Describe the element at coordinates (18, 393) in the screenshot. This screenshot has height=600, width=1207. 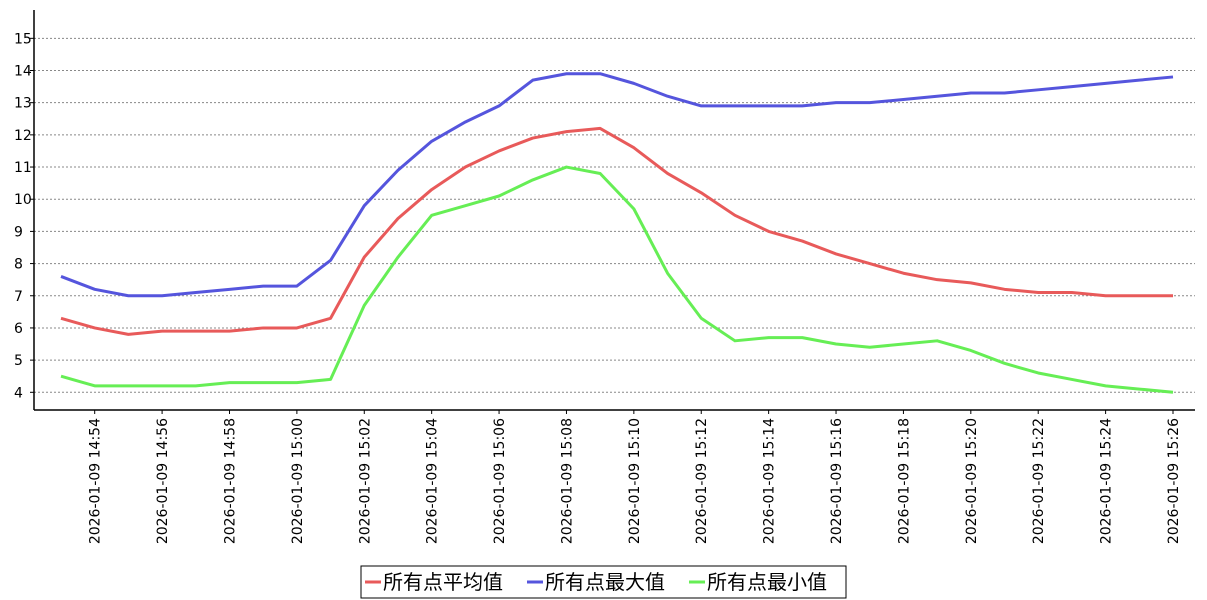
I see `y-tick-label: 4` at that location.